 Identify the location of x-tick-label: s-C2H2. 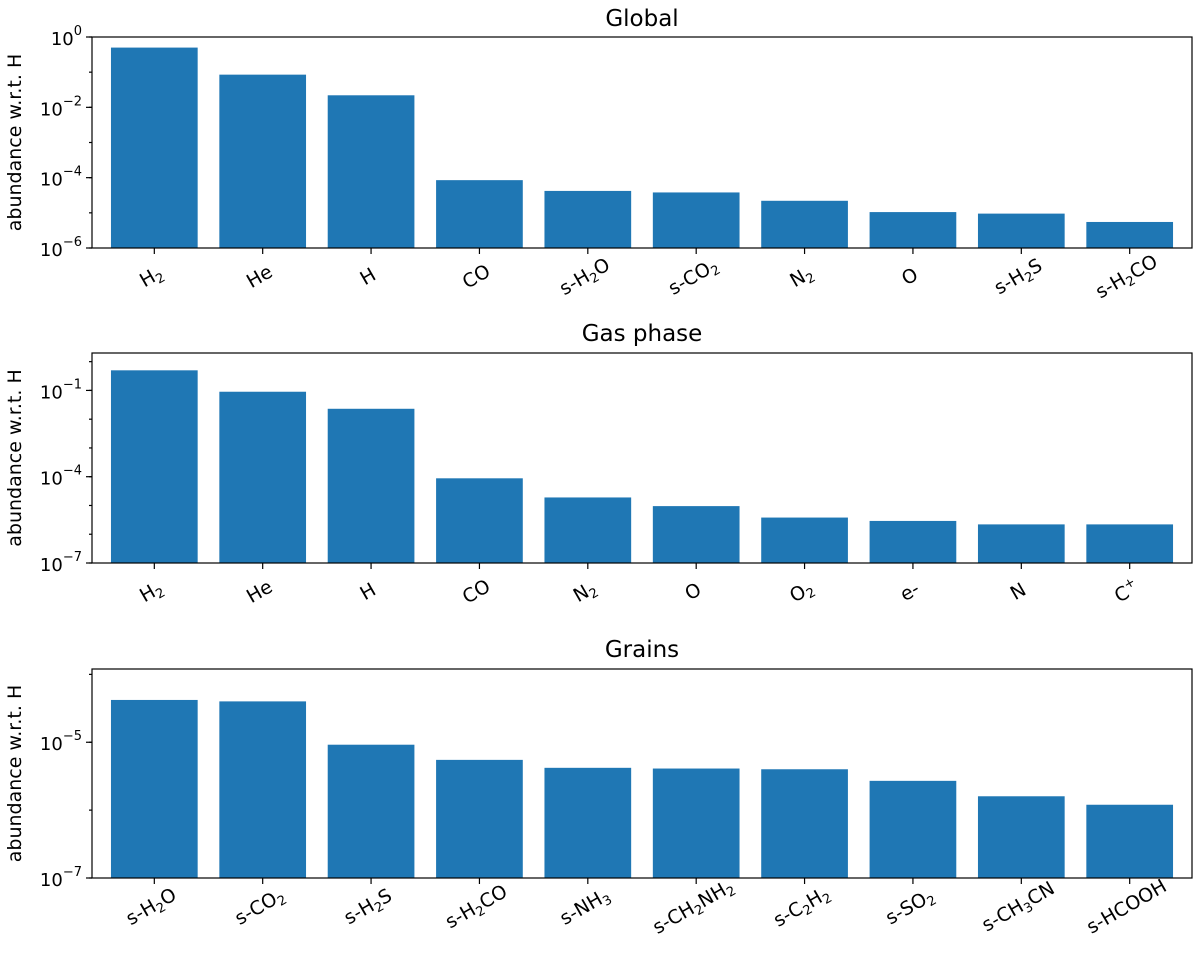
(802, 908).